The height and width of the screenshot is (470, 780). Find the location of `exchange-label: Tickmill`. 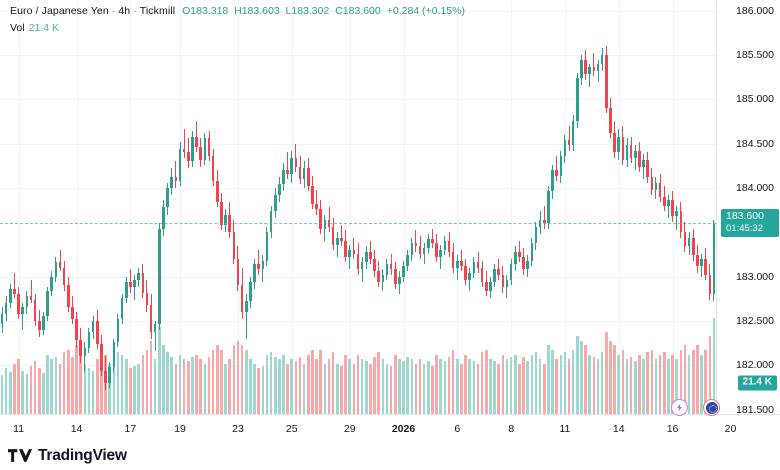

exchange-label: Tickmill is located at coordinates (157, 11).